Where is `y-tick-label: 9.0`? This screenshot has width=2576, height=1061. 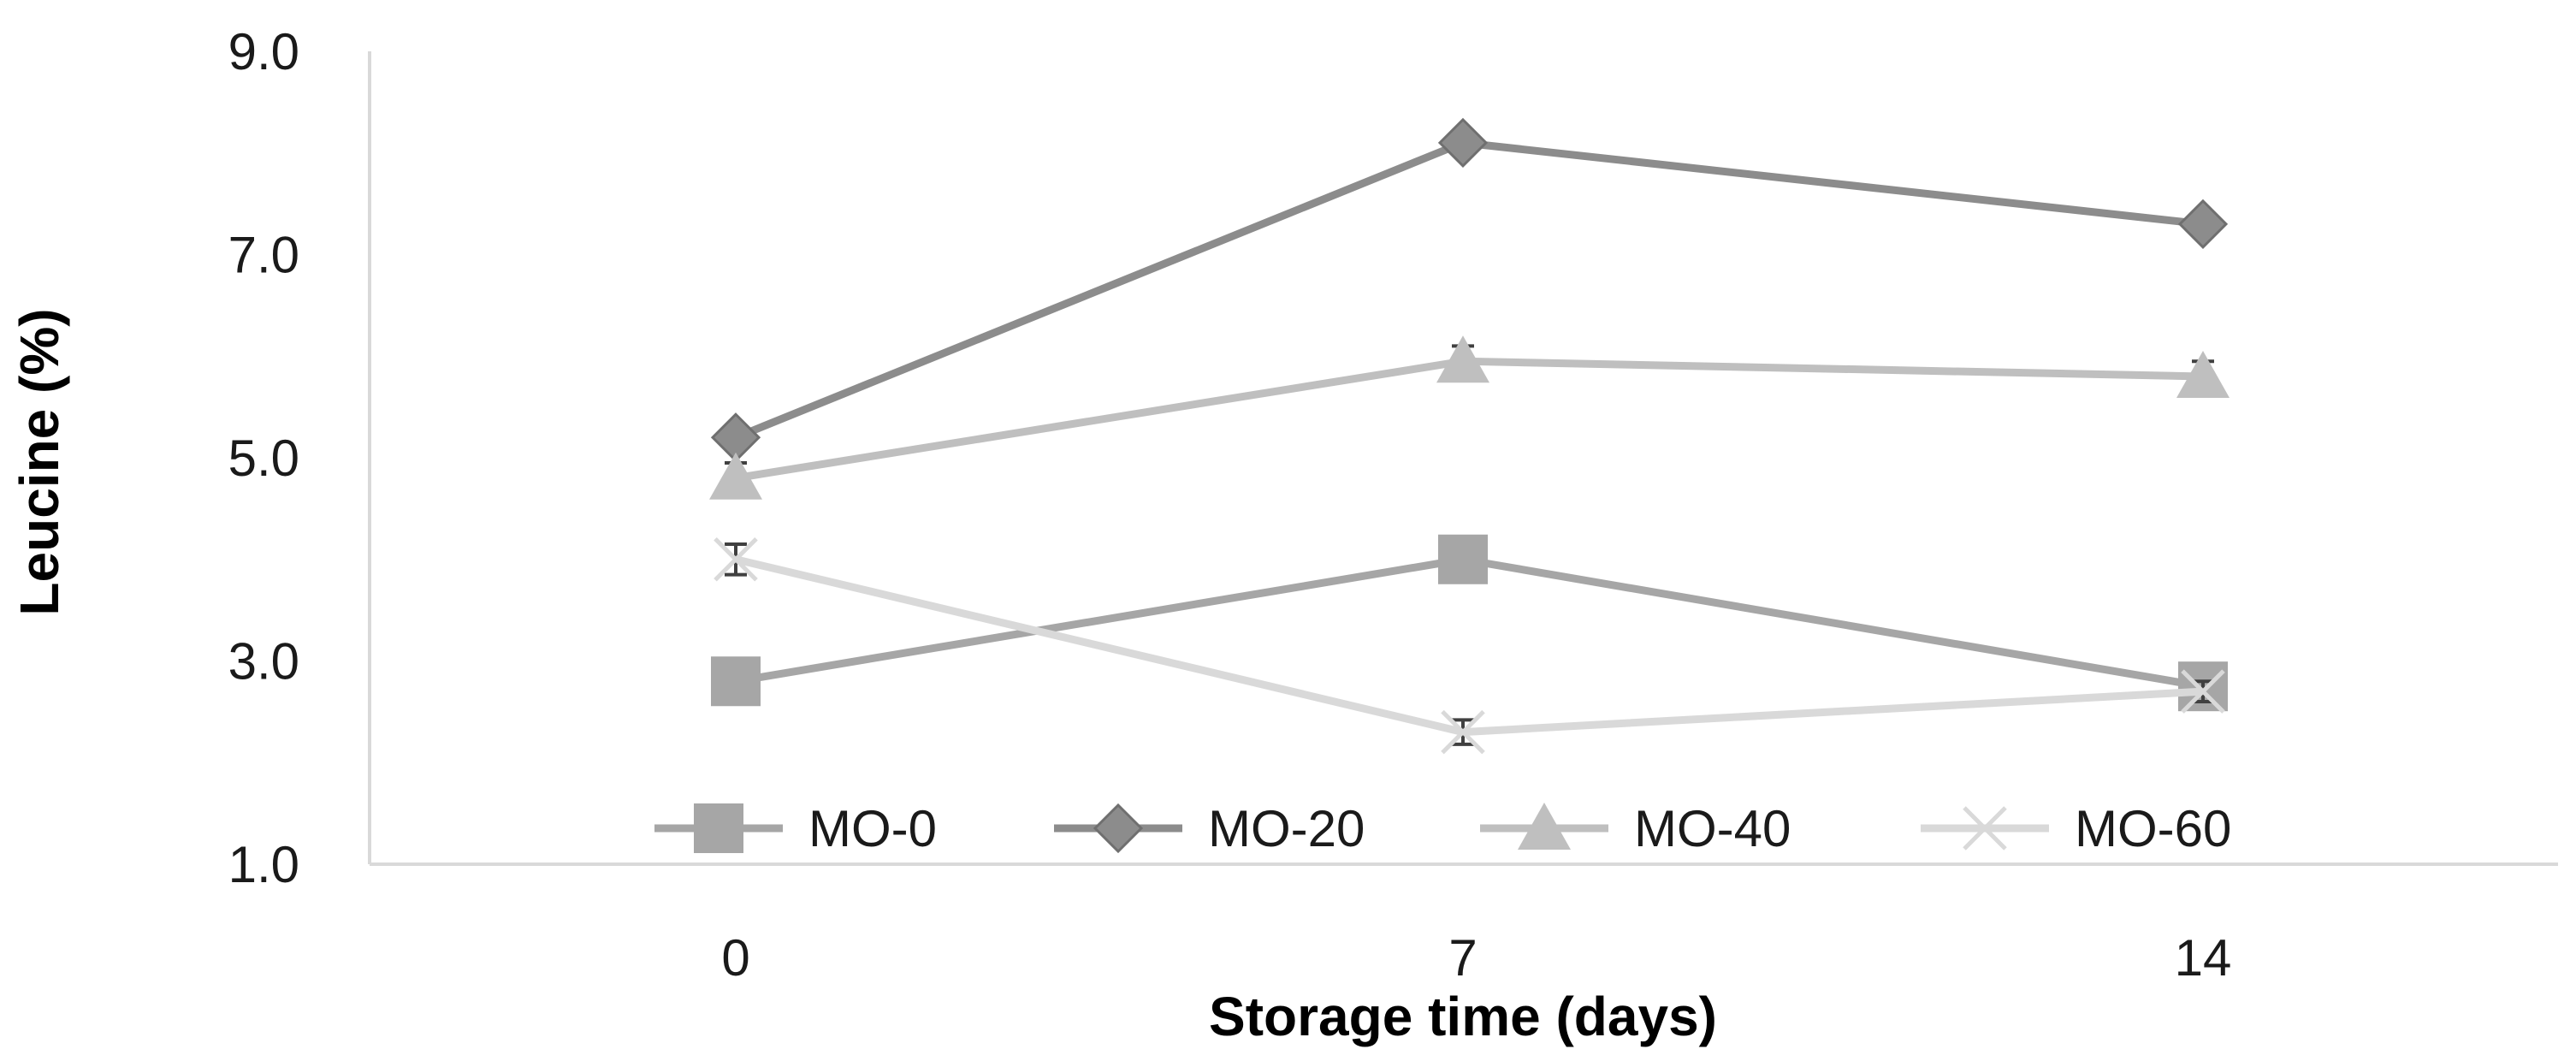 y-tick-label: 9.0 is located at coordinates (263, 52).